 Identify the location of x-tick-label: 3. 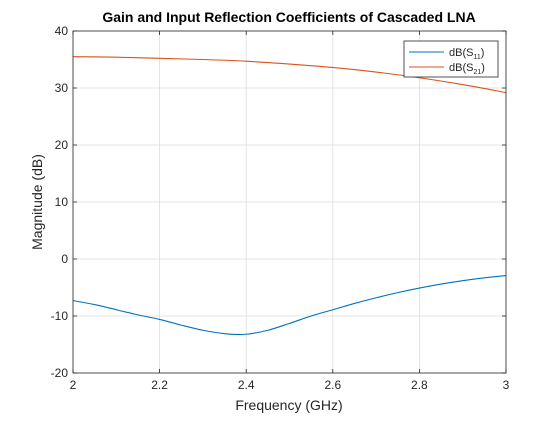
(506, 385).